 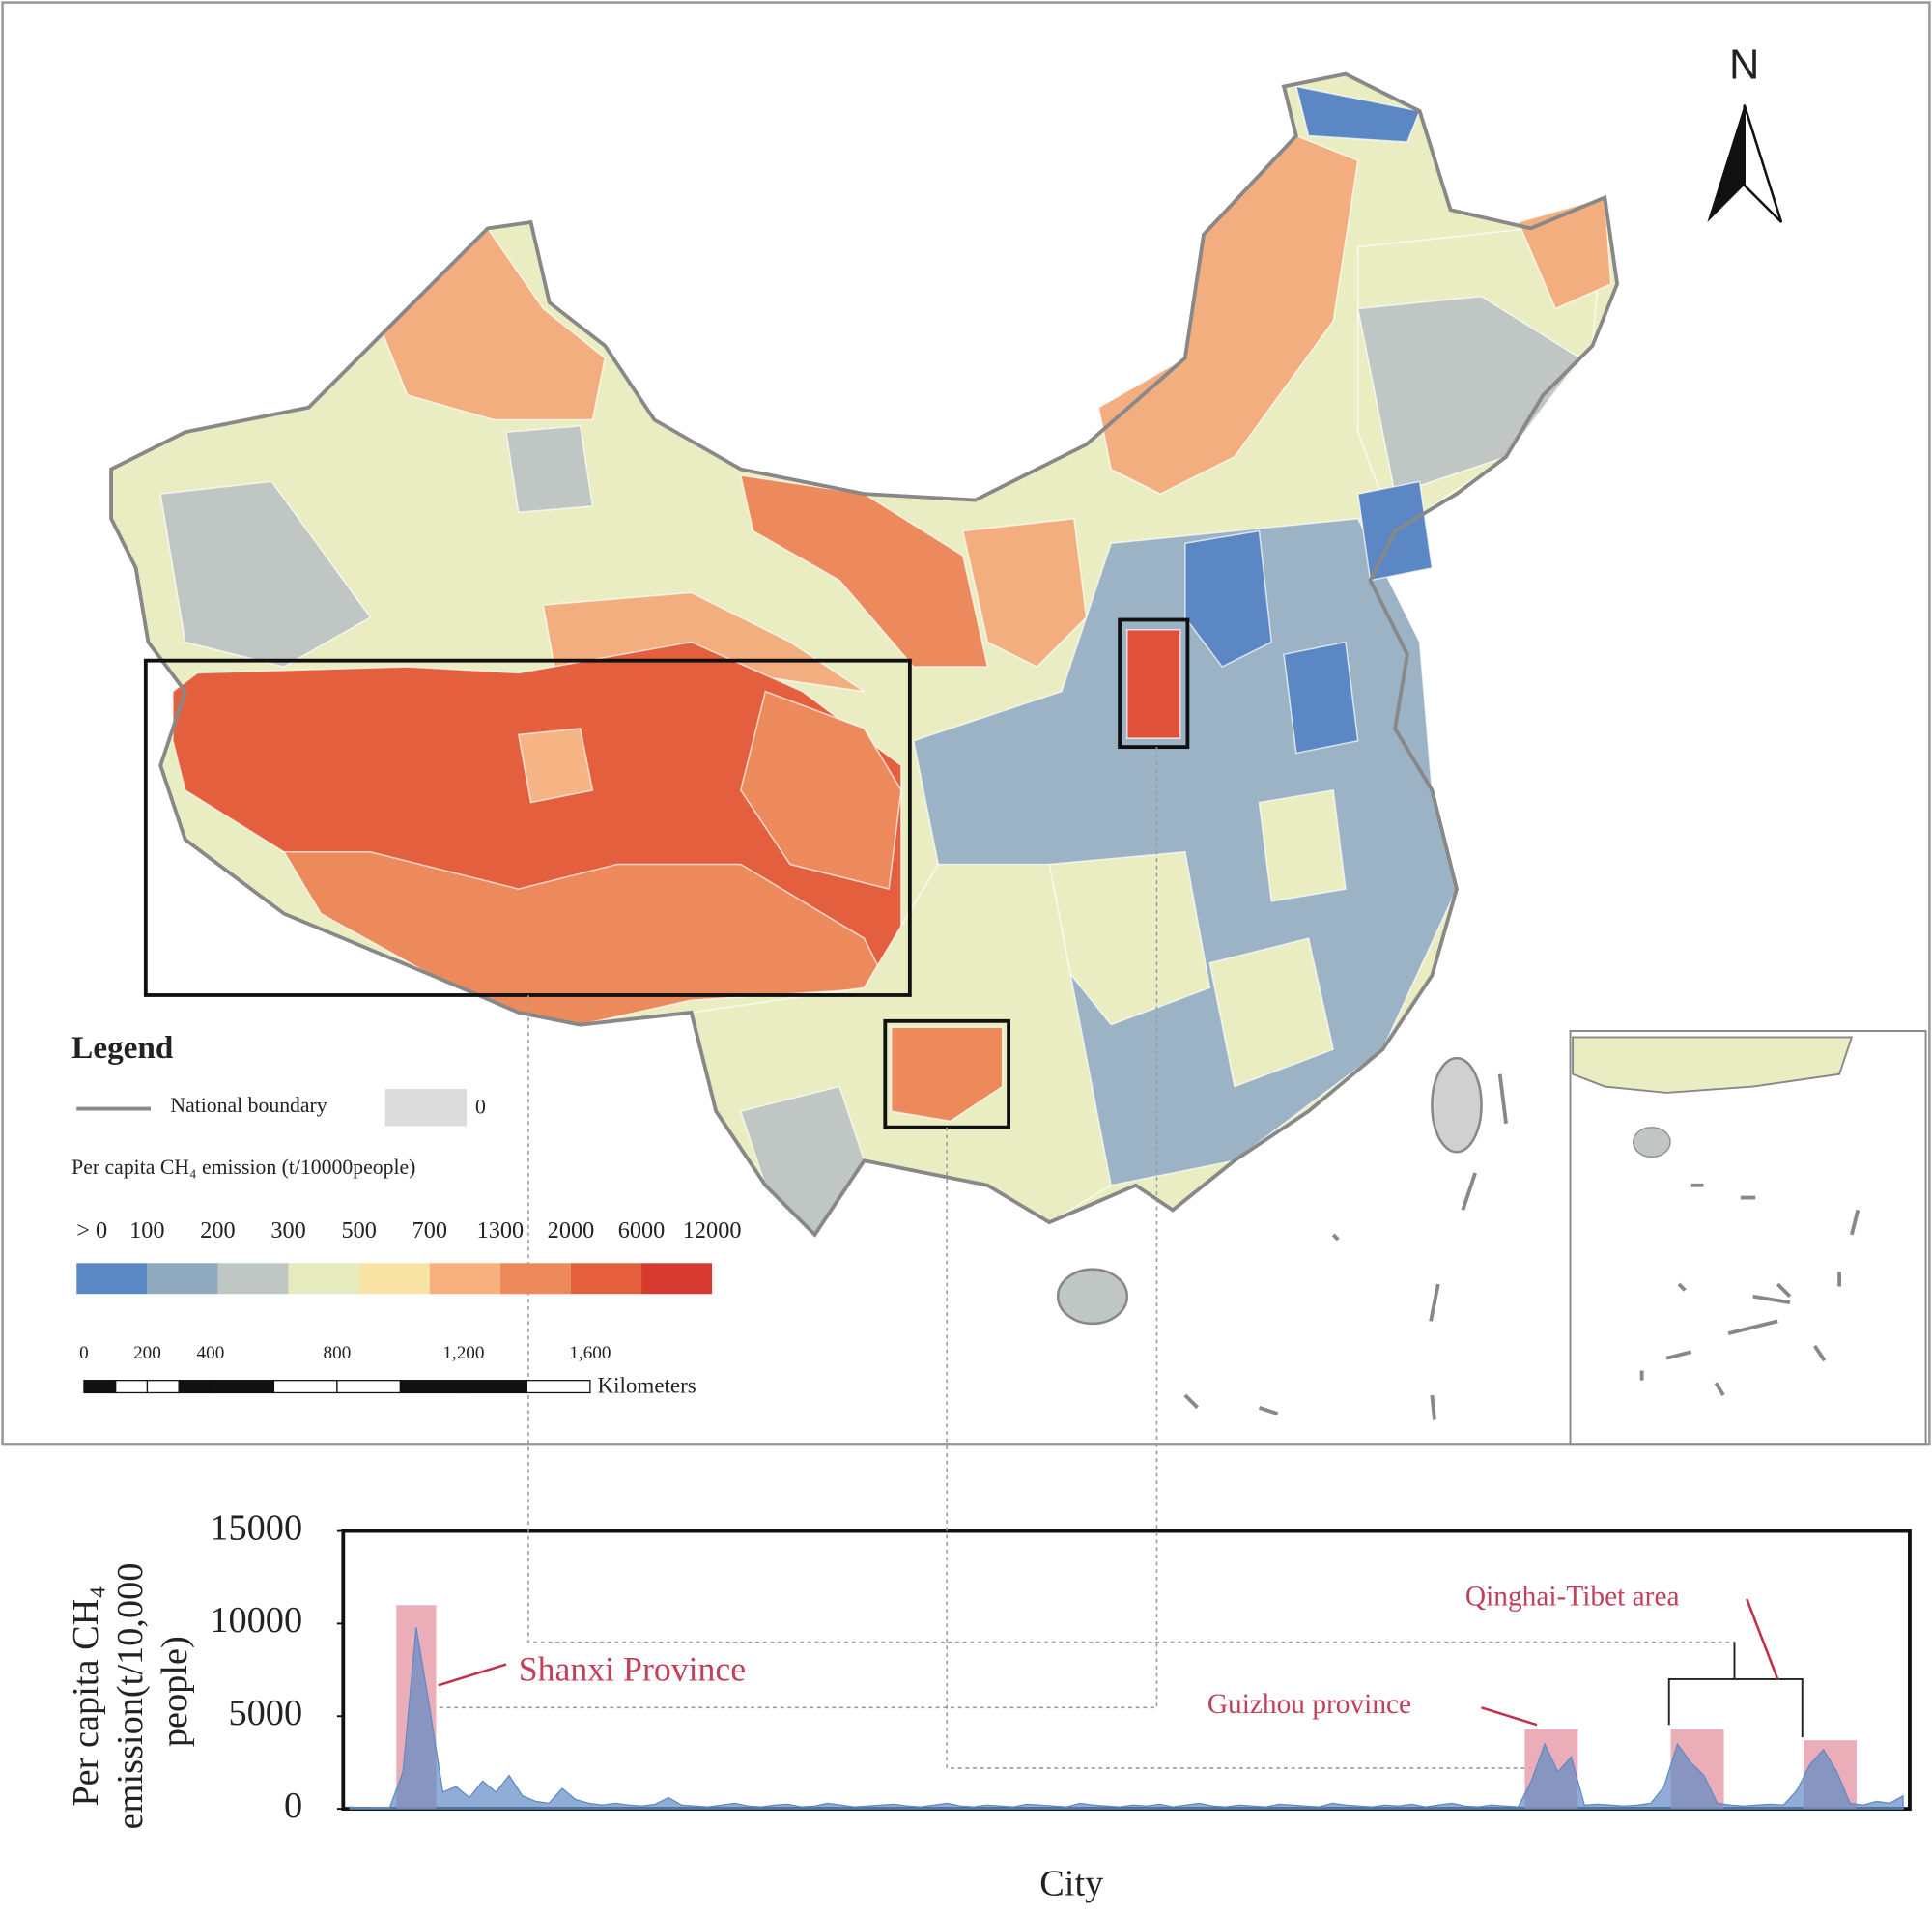 What do you see at coordinates (632, 1670) in the screenshot?
I see `annotation: Shanxi Province` at bounding box center [632, 1670].